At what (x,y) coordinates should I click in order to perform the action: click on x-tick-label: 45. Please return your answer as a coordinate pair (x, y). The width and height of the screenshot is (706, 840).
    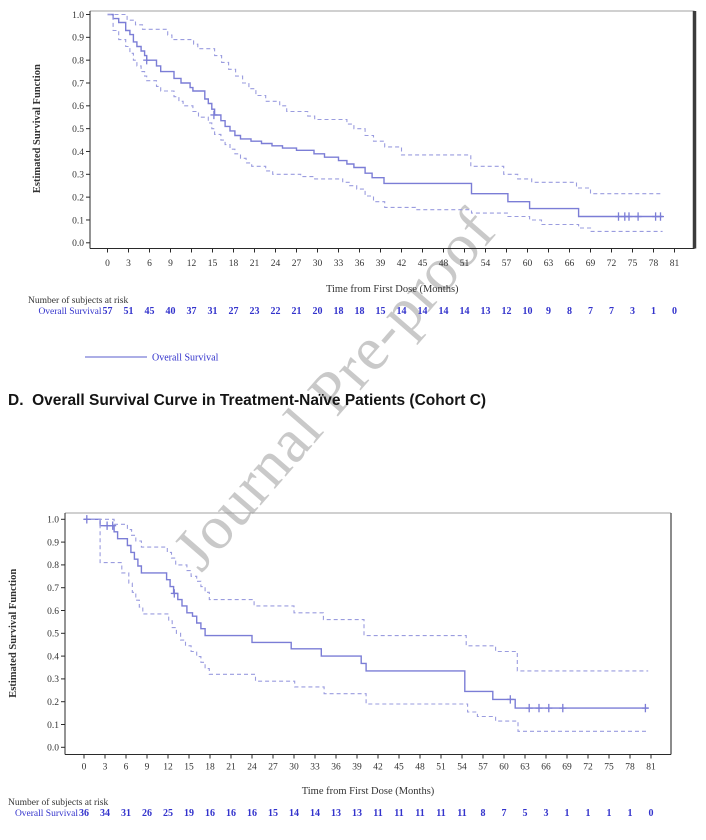
    Looking at the image, I should click on (399, 768).